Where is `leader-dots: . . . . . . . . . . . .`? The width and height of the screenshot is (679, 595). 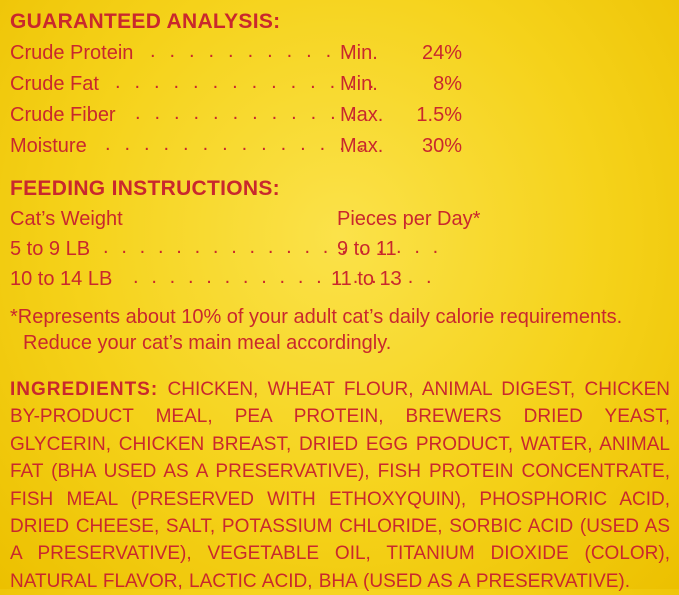 leader-dots: . . . . . . . . . . . . is located at coordinates (247, 113).